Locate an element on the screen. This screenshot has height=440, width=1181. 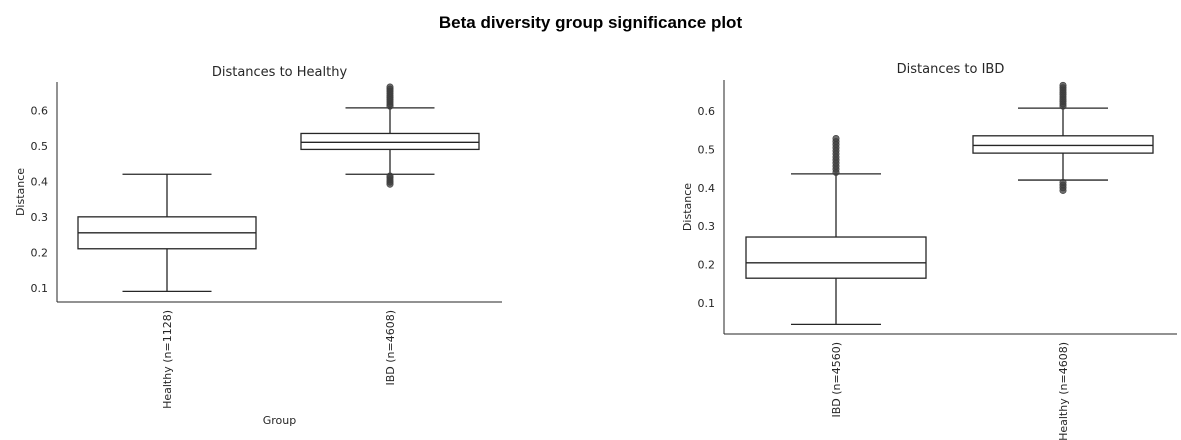
x-tick-label: Healthy (n=4608) is located at coordinates (1063, 391).